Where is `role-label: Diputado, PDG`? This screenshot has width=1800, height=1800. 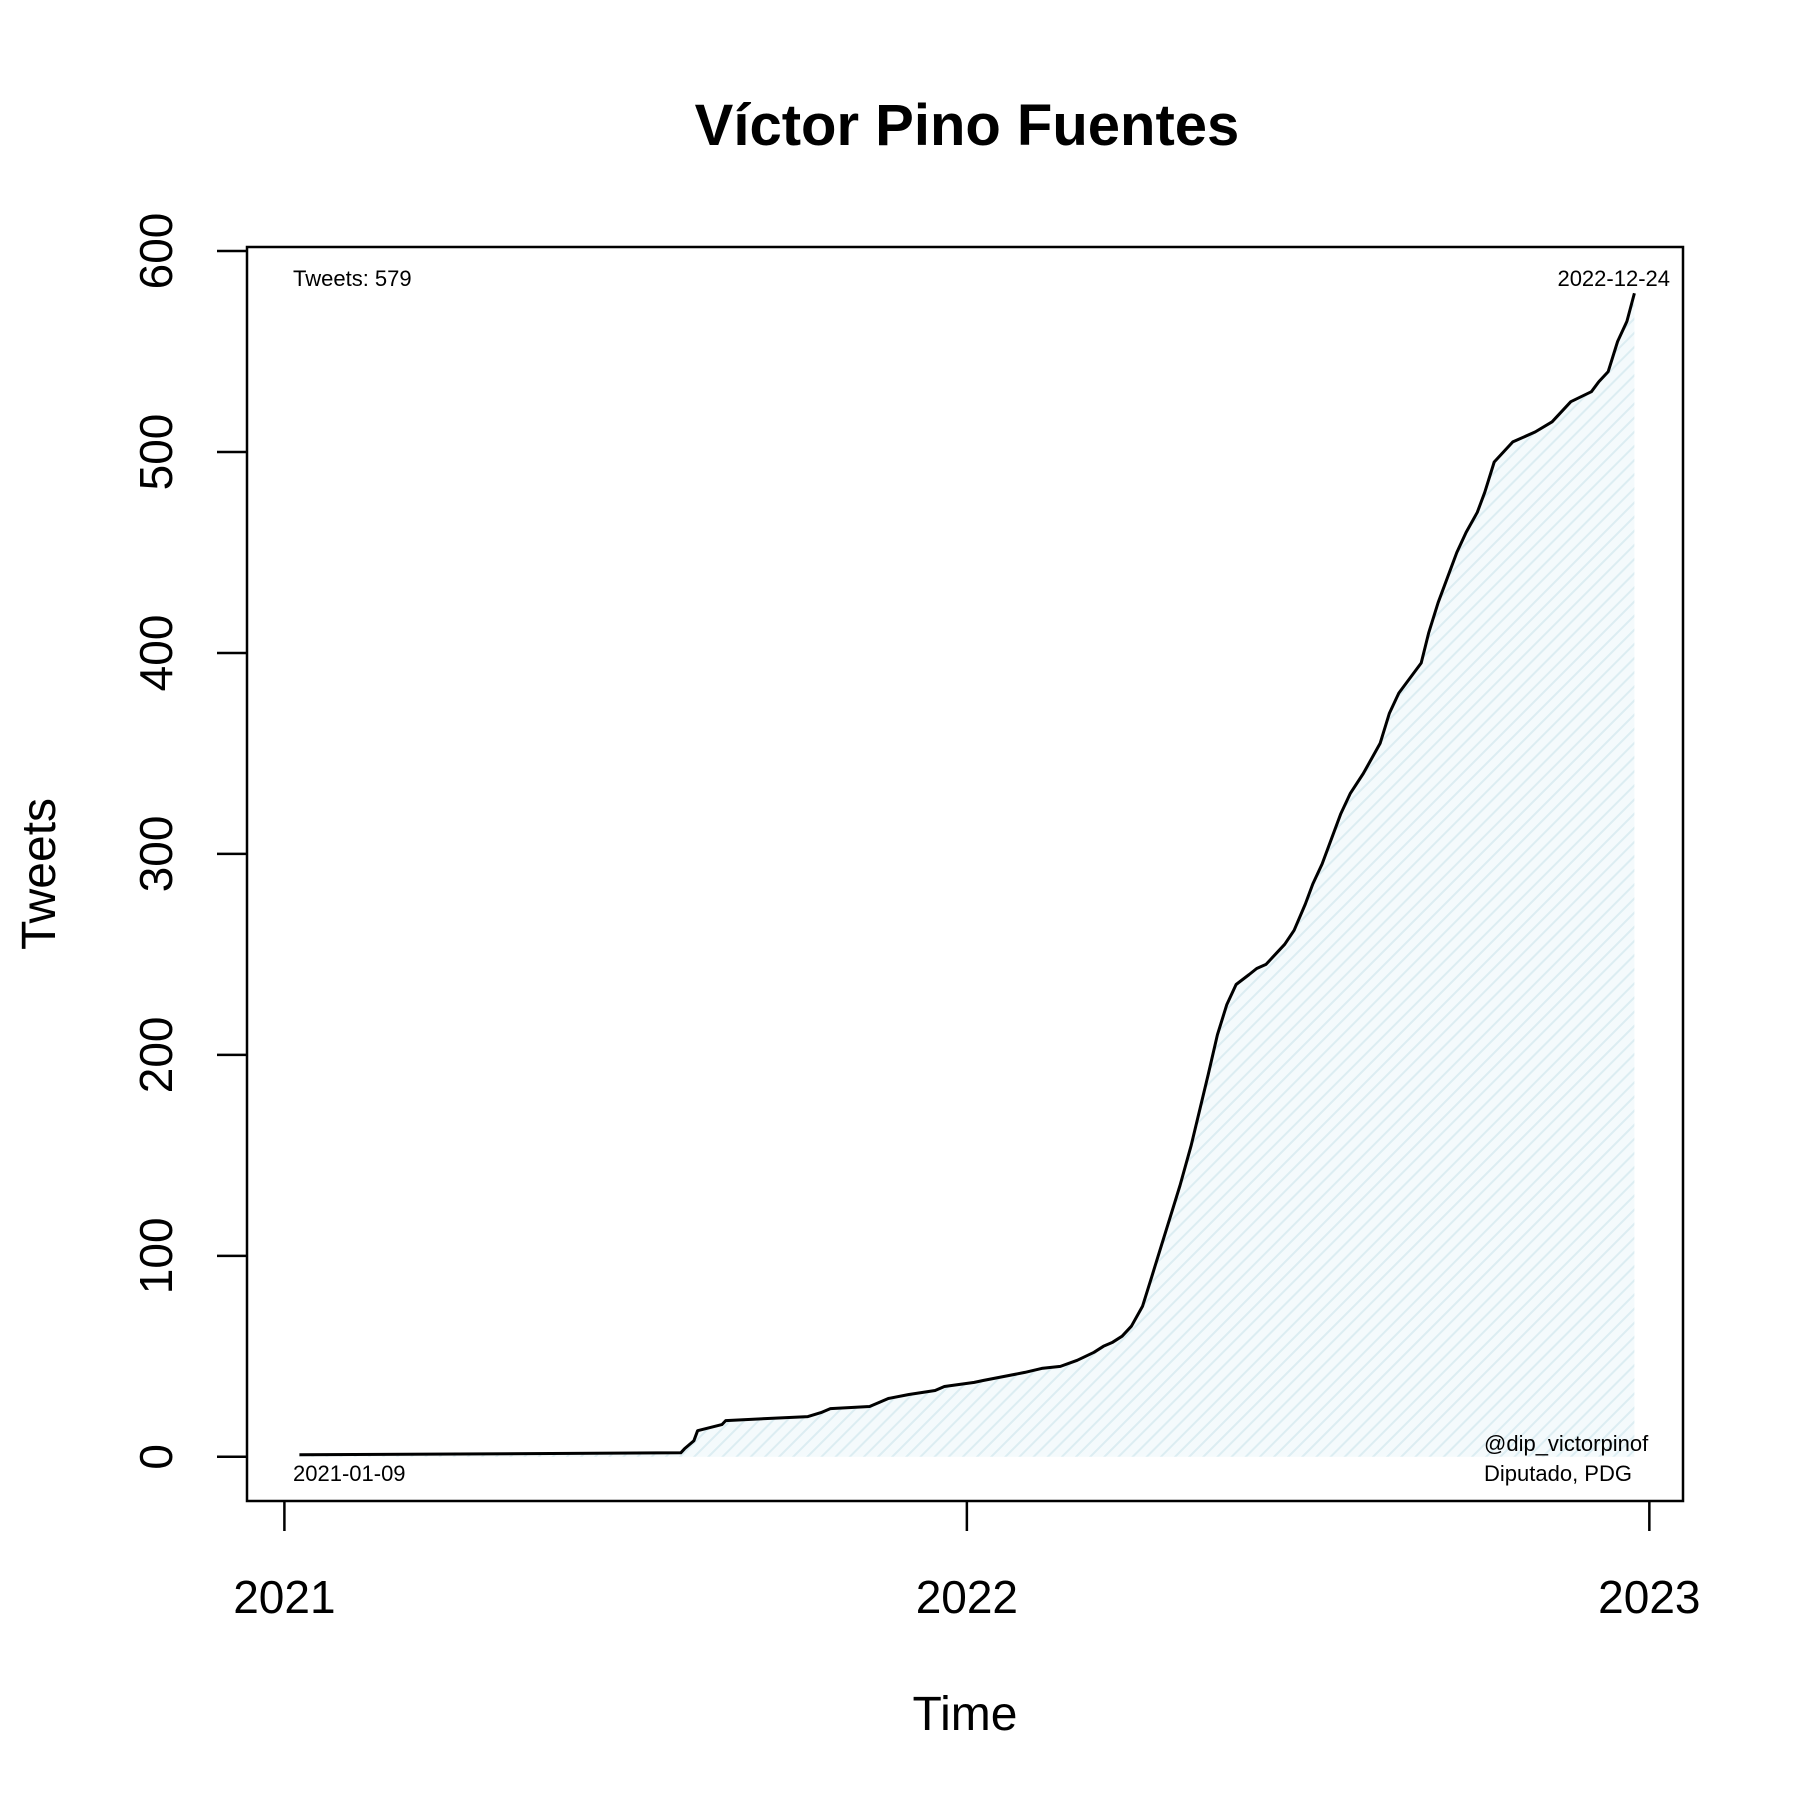 role-label: Diputado, PDG is located at coordinates (1558, 1473).